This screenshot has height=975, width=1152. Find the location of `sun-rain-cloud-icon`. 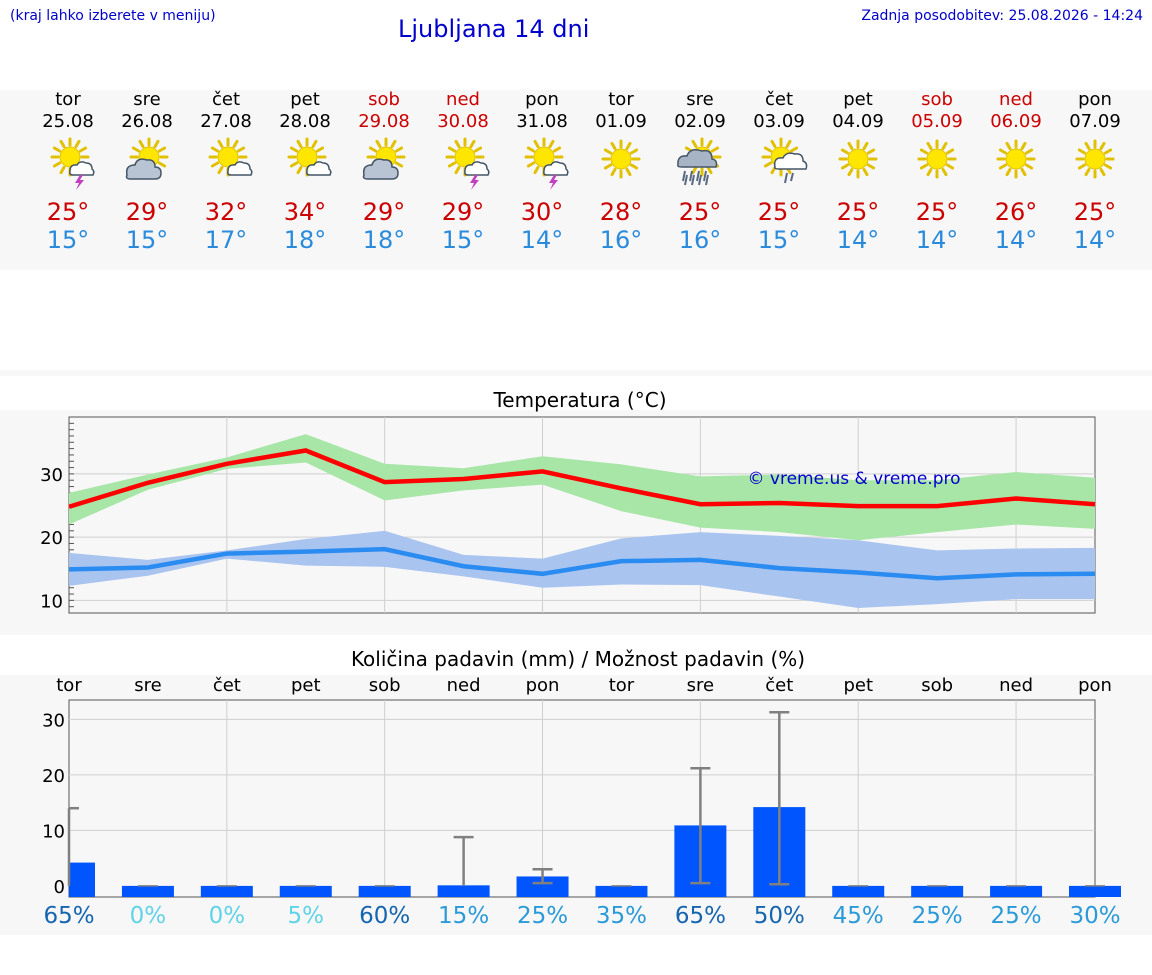

sun-rain-cloud-icon is located at coordinates (699, 161).